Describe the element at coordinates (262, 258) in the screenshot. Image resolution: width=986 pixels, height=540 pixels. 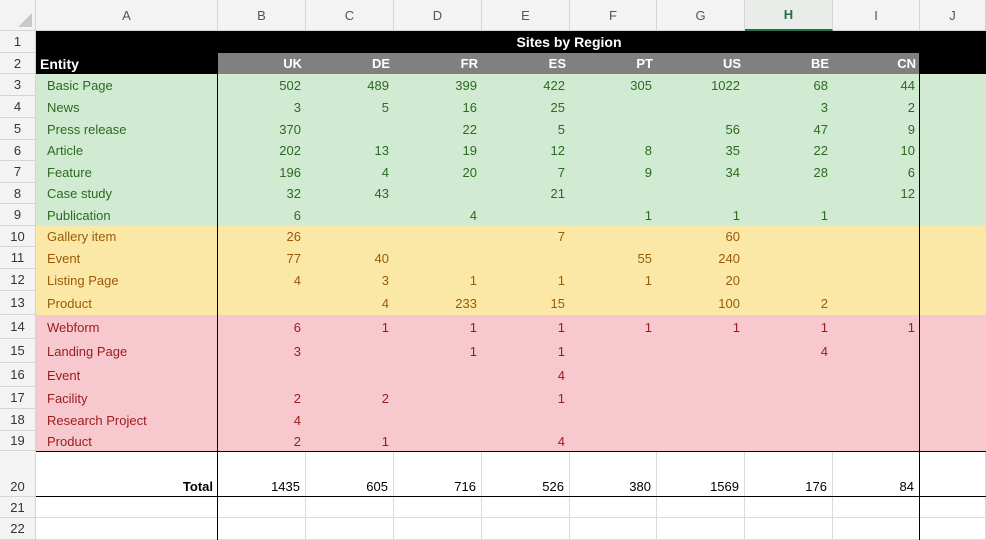
I see `value-cell: 77` at that location.